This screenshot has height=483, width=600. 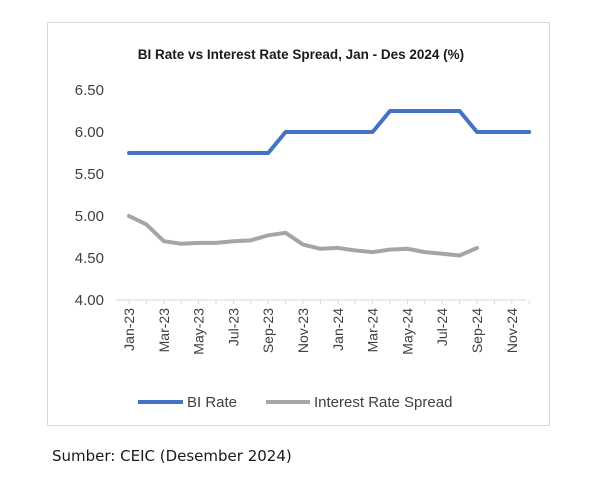 I want to click on x-tick-label: Nov-24, so click(x=512, y=330).